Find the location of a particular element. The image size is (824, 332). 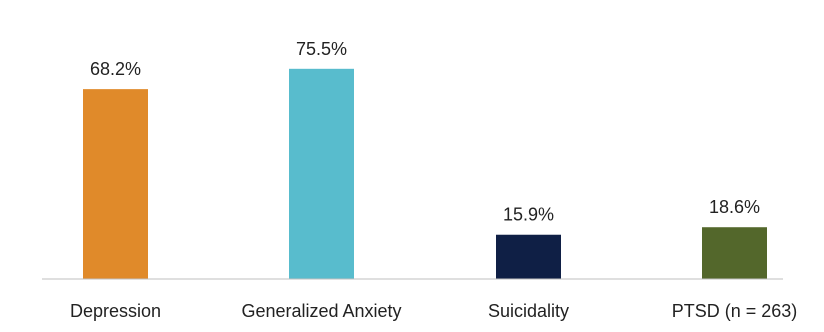

value-label: 75.5% is located at coordinates (321, 49).